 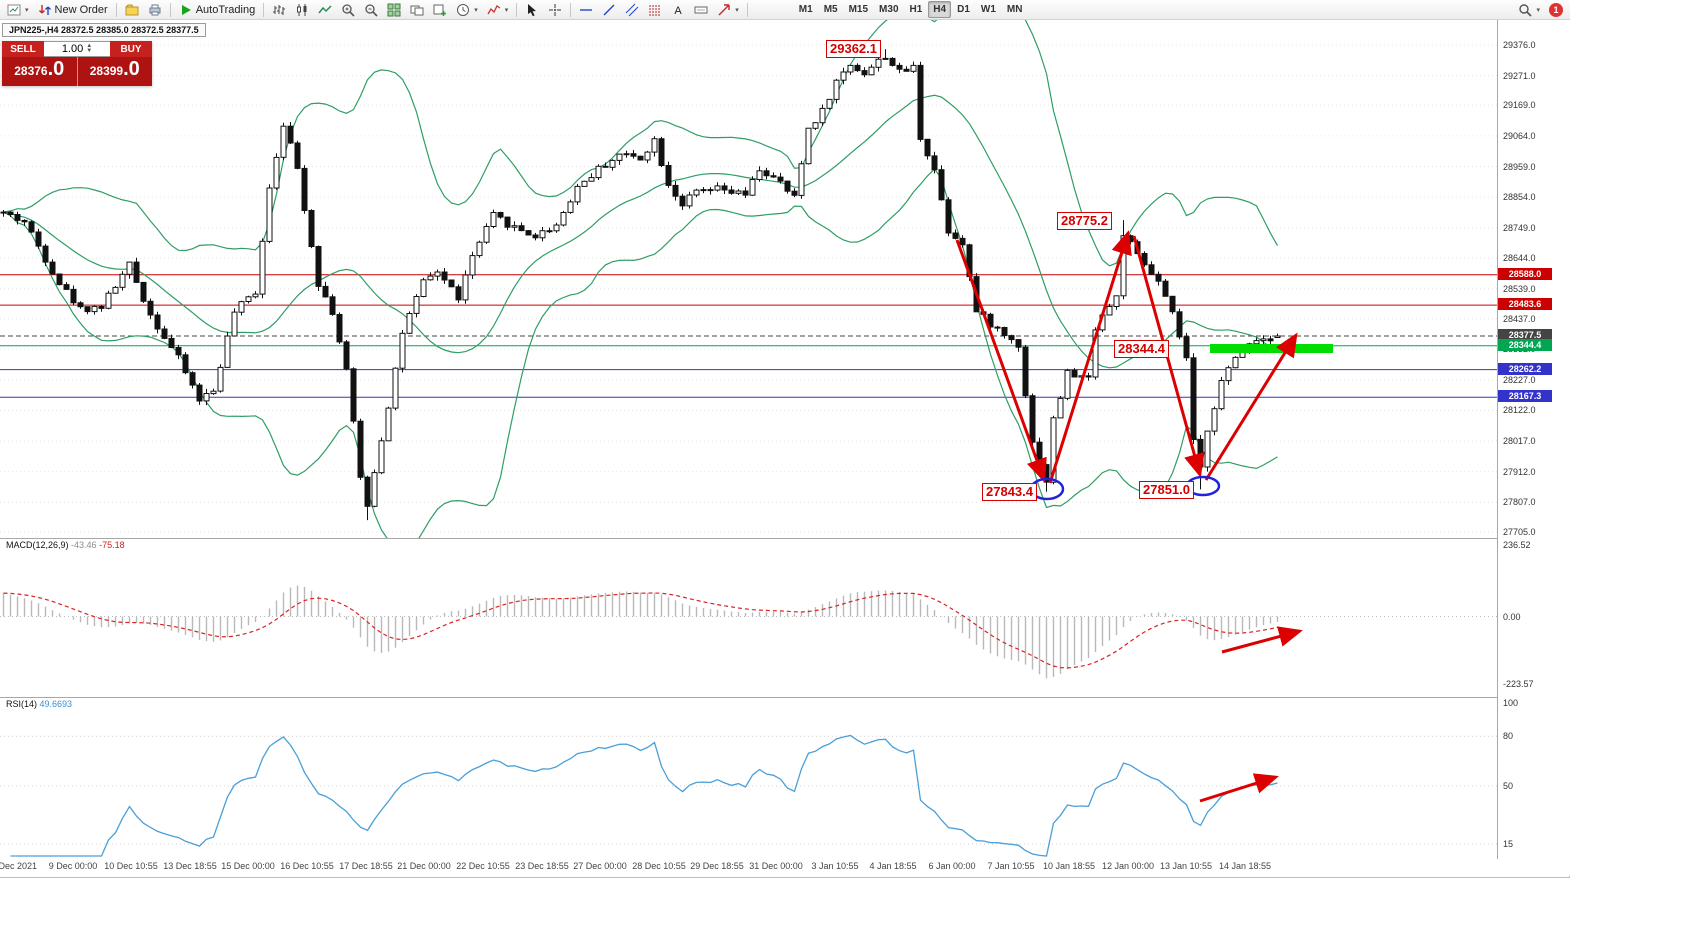 I want to click on label-button, so click(x=701, y=10).